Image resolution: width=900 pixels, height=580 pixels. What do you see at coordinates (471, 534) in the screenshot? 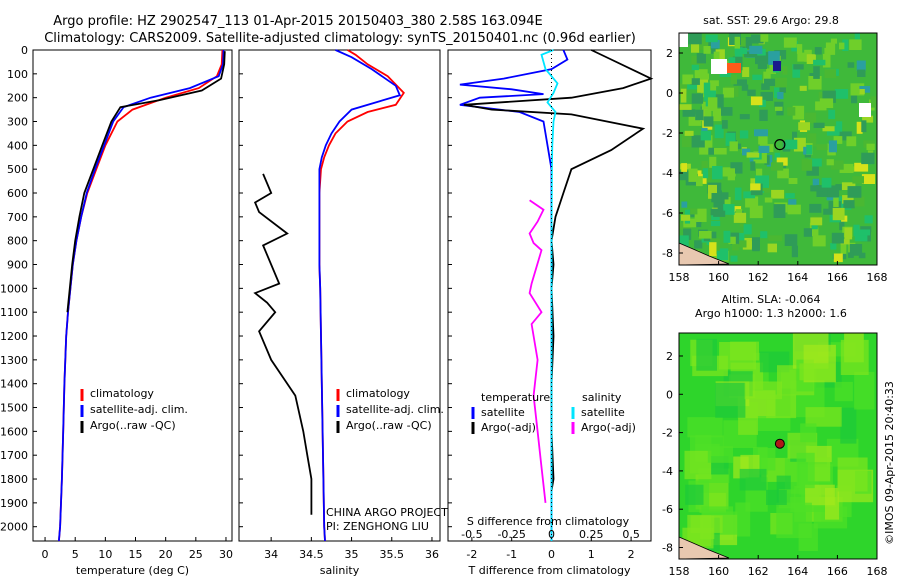
I see `top-axis-tick-label: -0.5` at bounding box center [471, 534].